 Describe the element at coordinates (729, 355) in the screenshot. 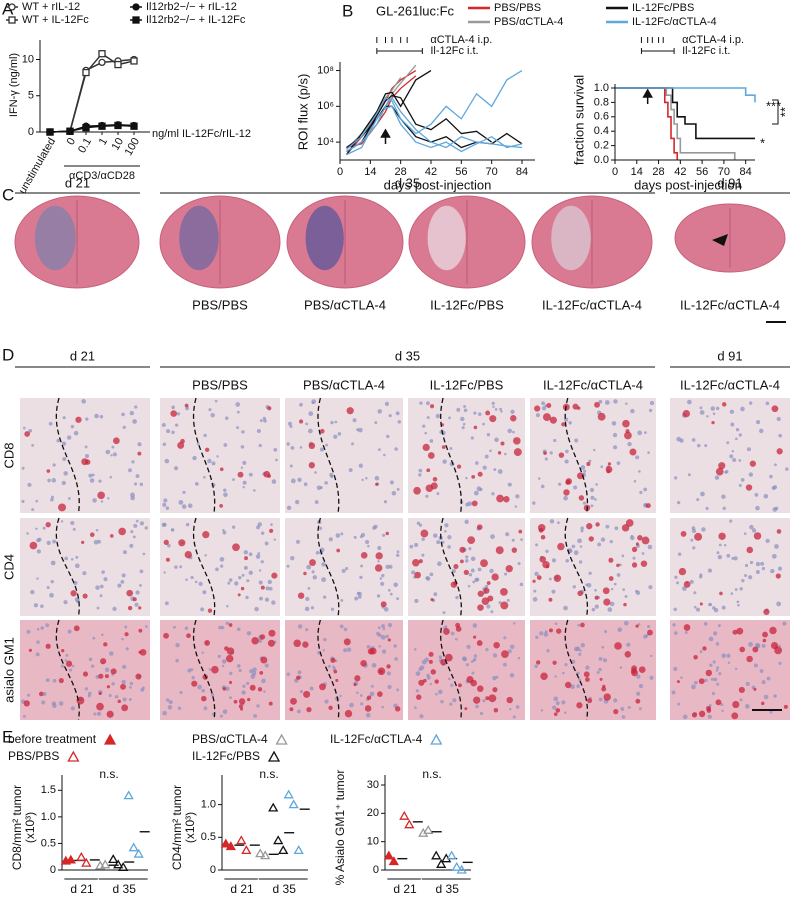

I see `day-label: d 91` at that location.